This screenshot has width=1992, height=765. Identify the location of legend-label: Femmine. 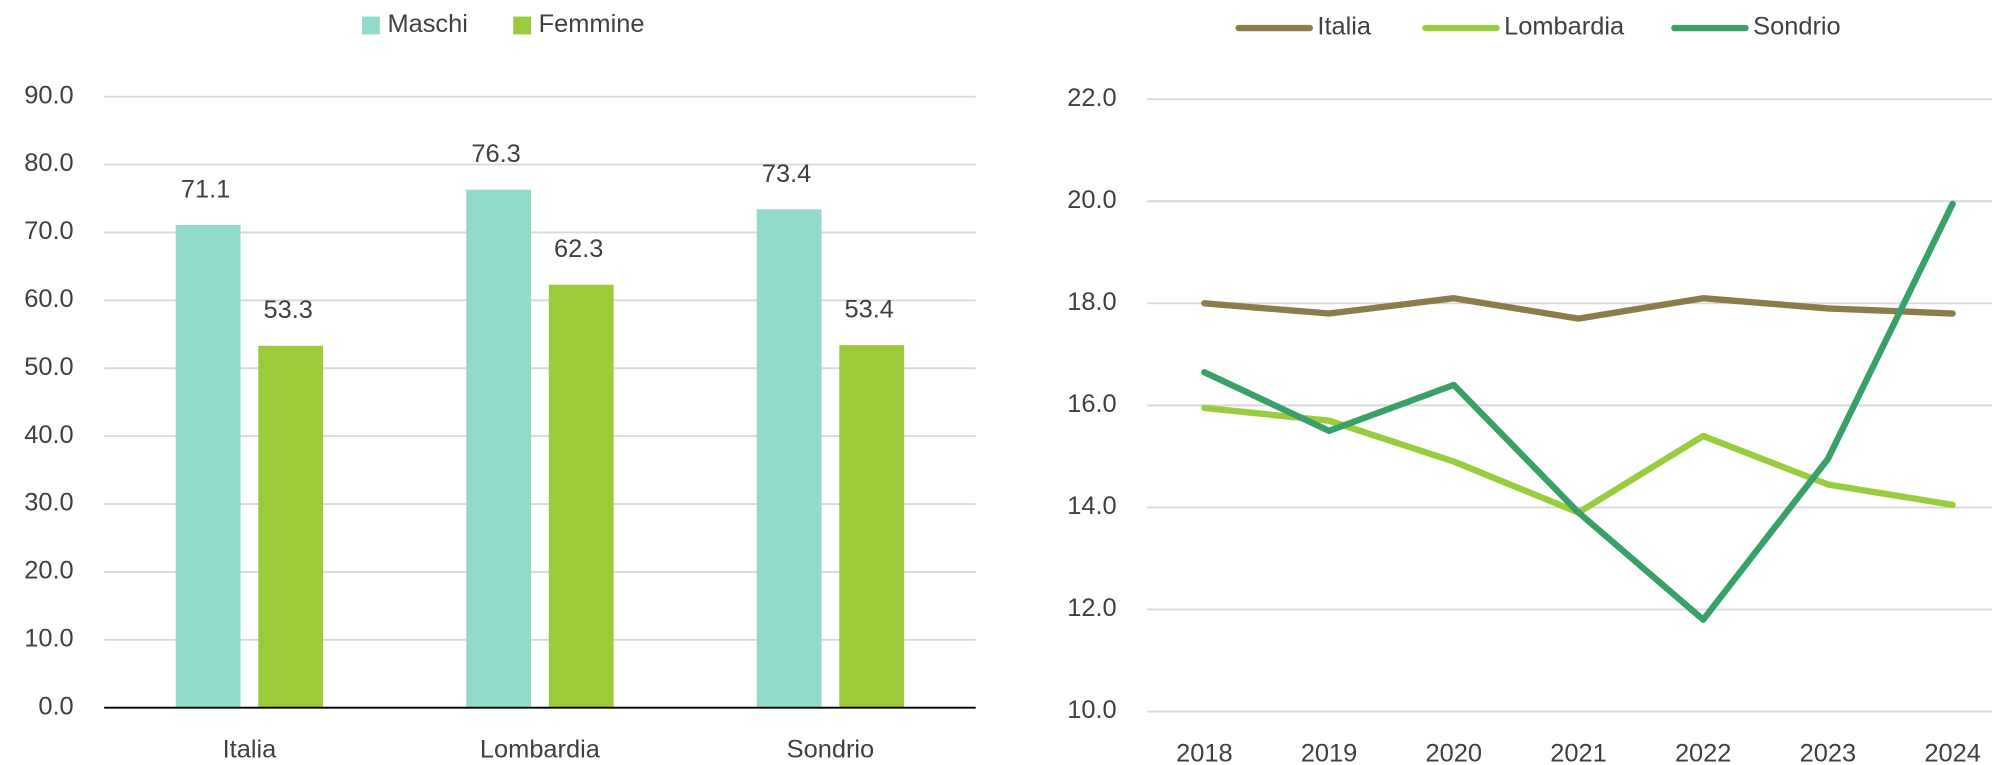
(592, 24).